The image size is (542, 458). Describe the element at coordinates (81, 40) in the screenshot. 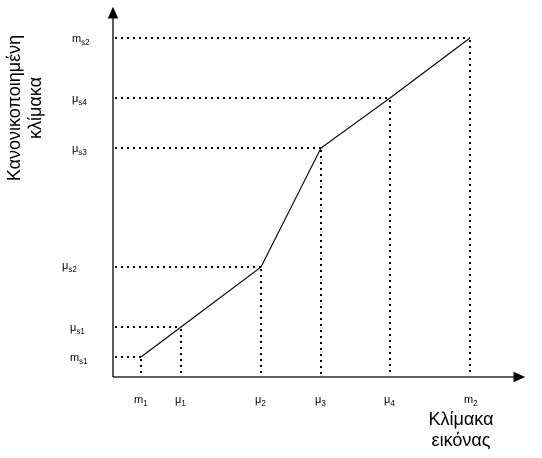

I see `y-tick-ms2: ms2` at that location.